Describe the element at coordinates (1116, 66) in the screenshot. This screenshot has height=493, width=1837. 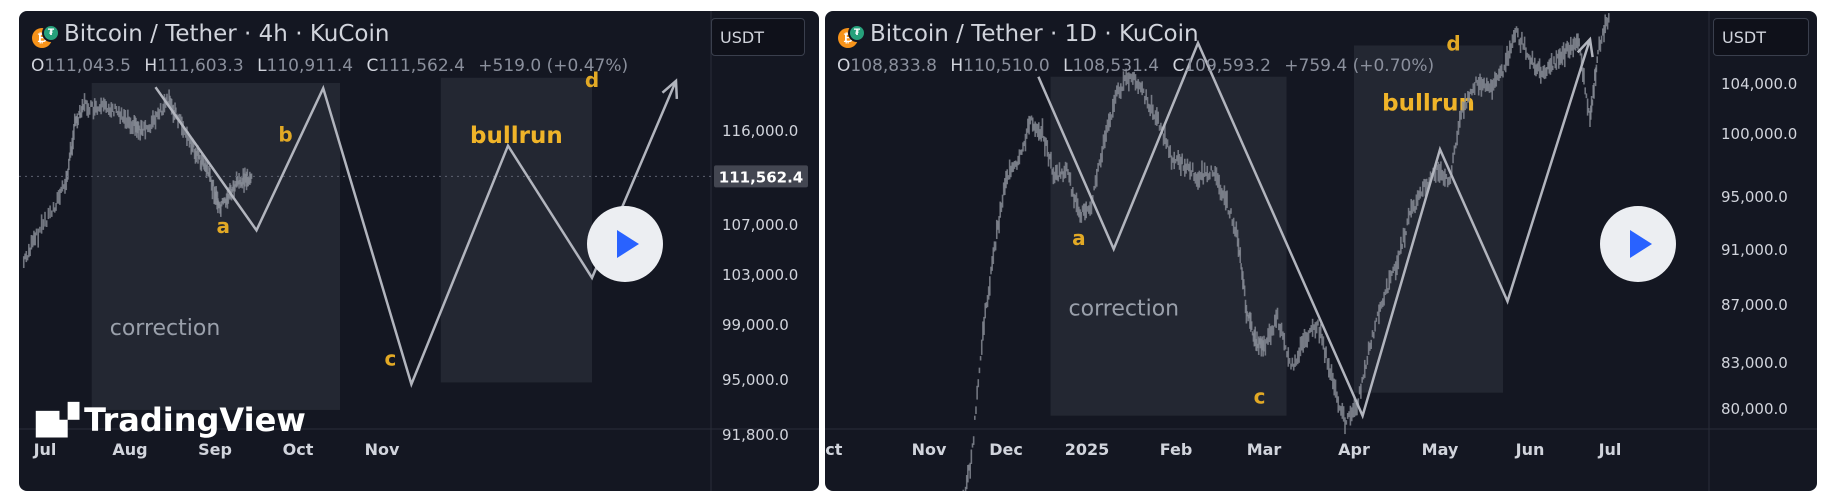
I see `low-value: 108,531.4` at that location.